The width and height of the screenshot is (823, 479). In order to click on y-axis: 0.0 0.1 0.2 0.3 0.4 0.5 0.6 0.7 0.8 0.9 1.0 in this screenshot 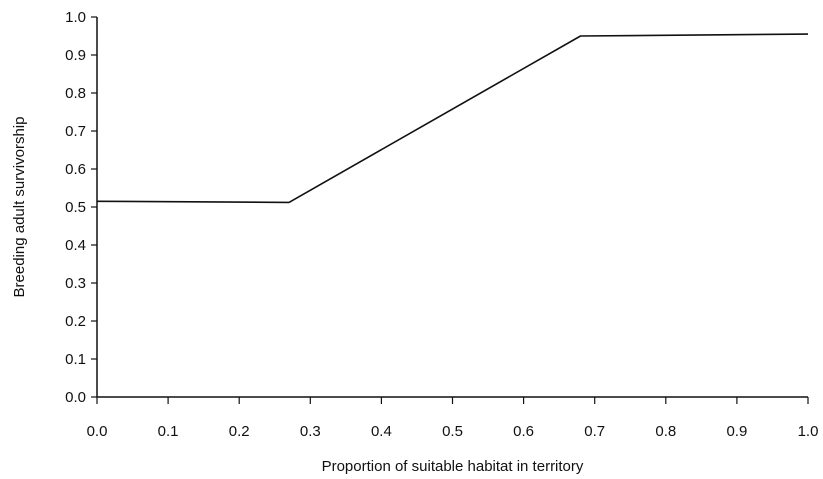, I will do `click(81, 207)`.